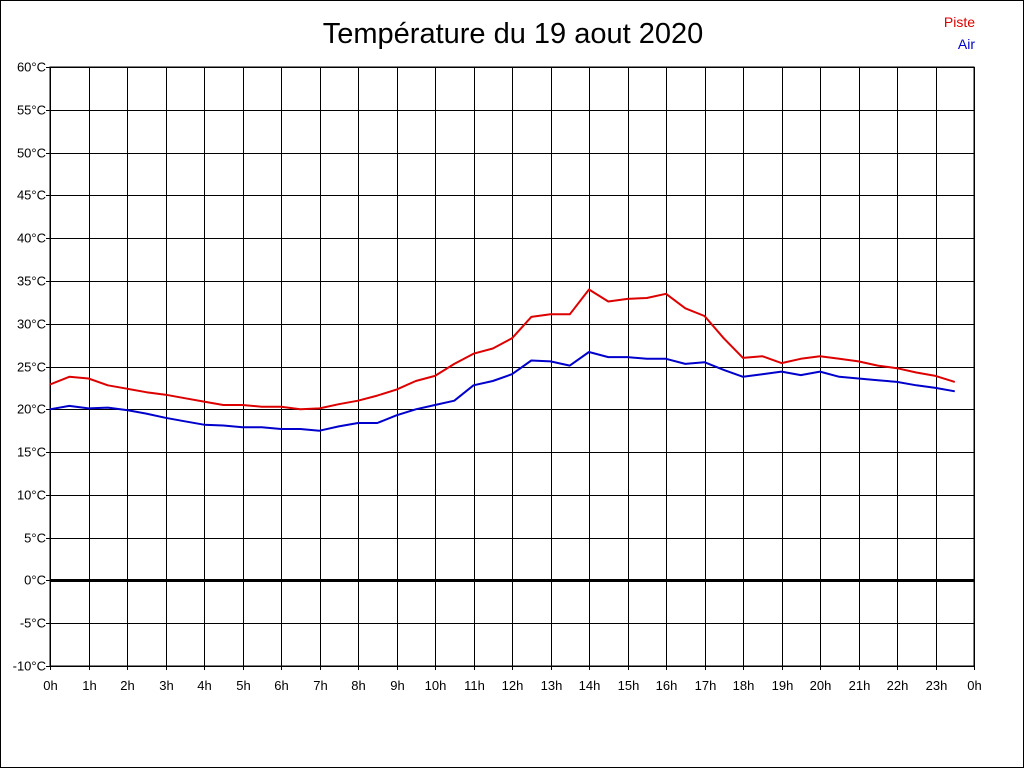 The image size is (1024, 768). I want to click on y-tick-label: 25°C, so click(31, 367).